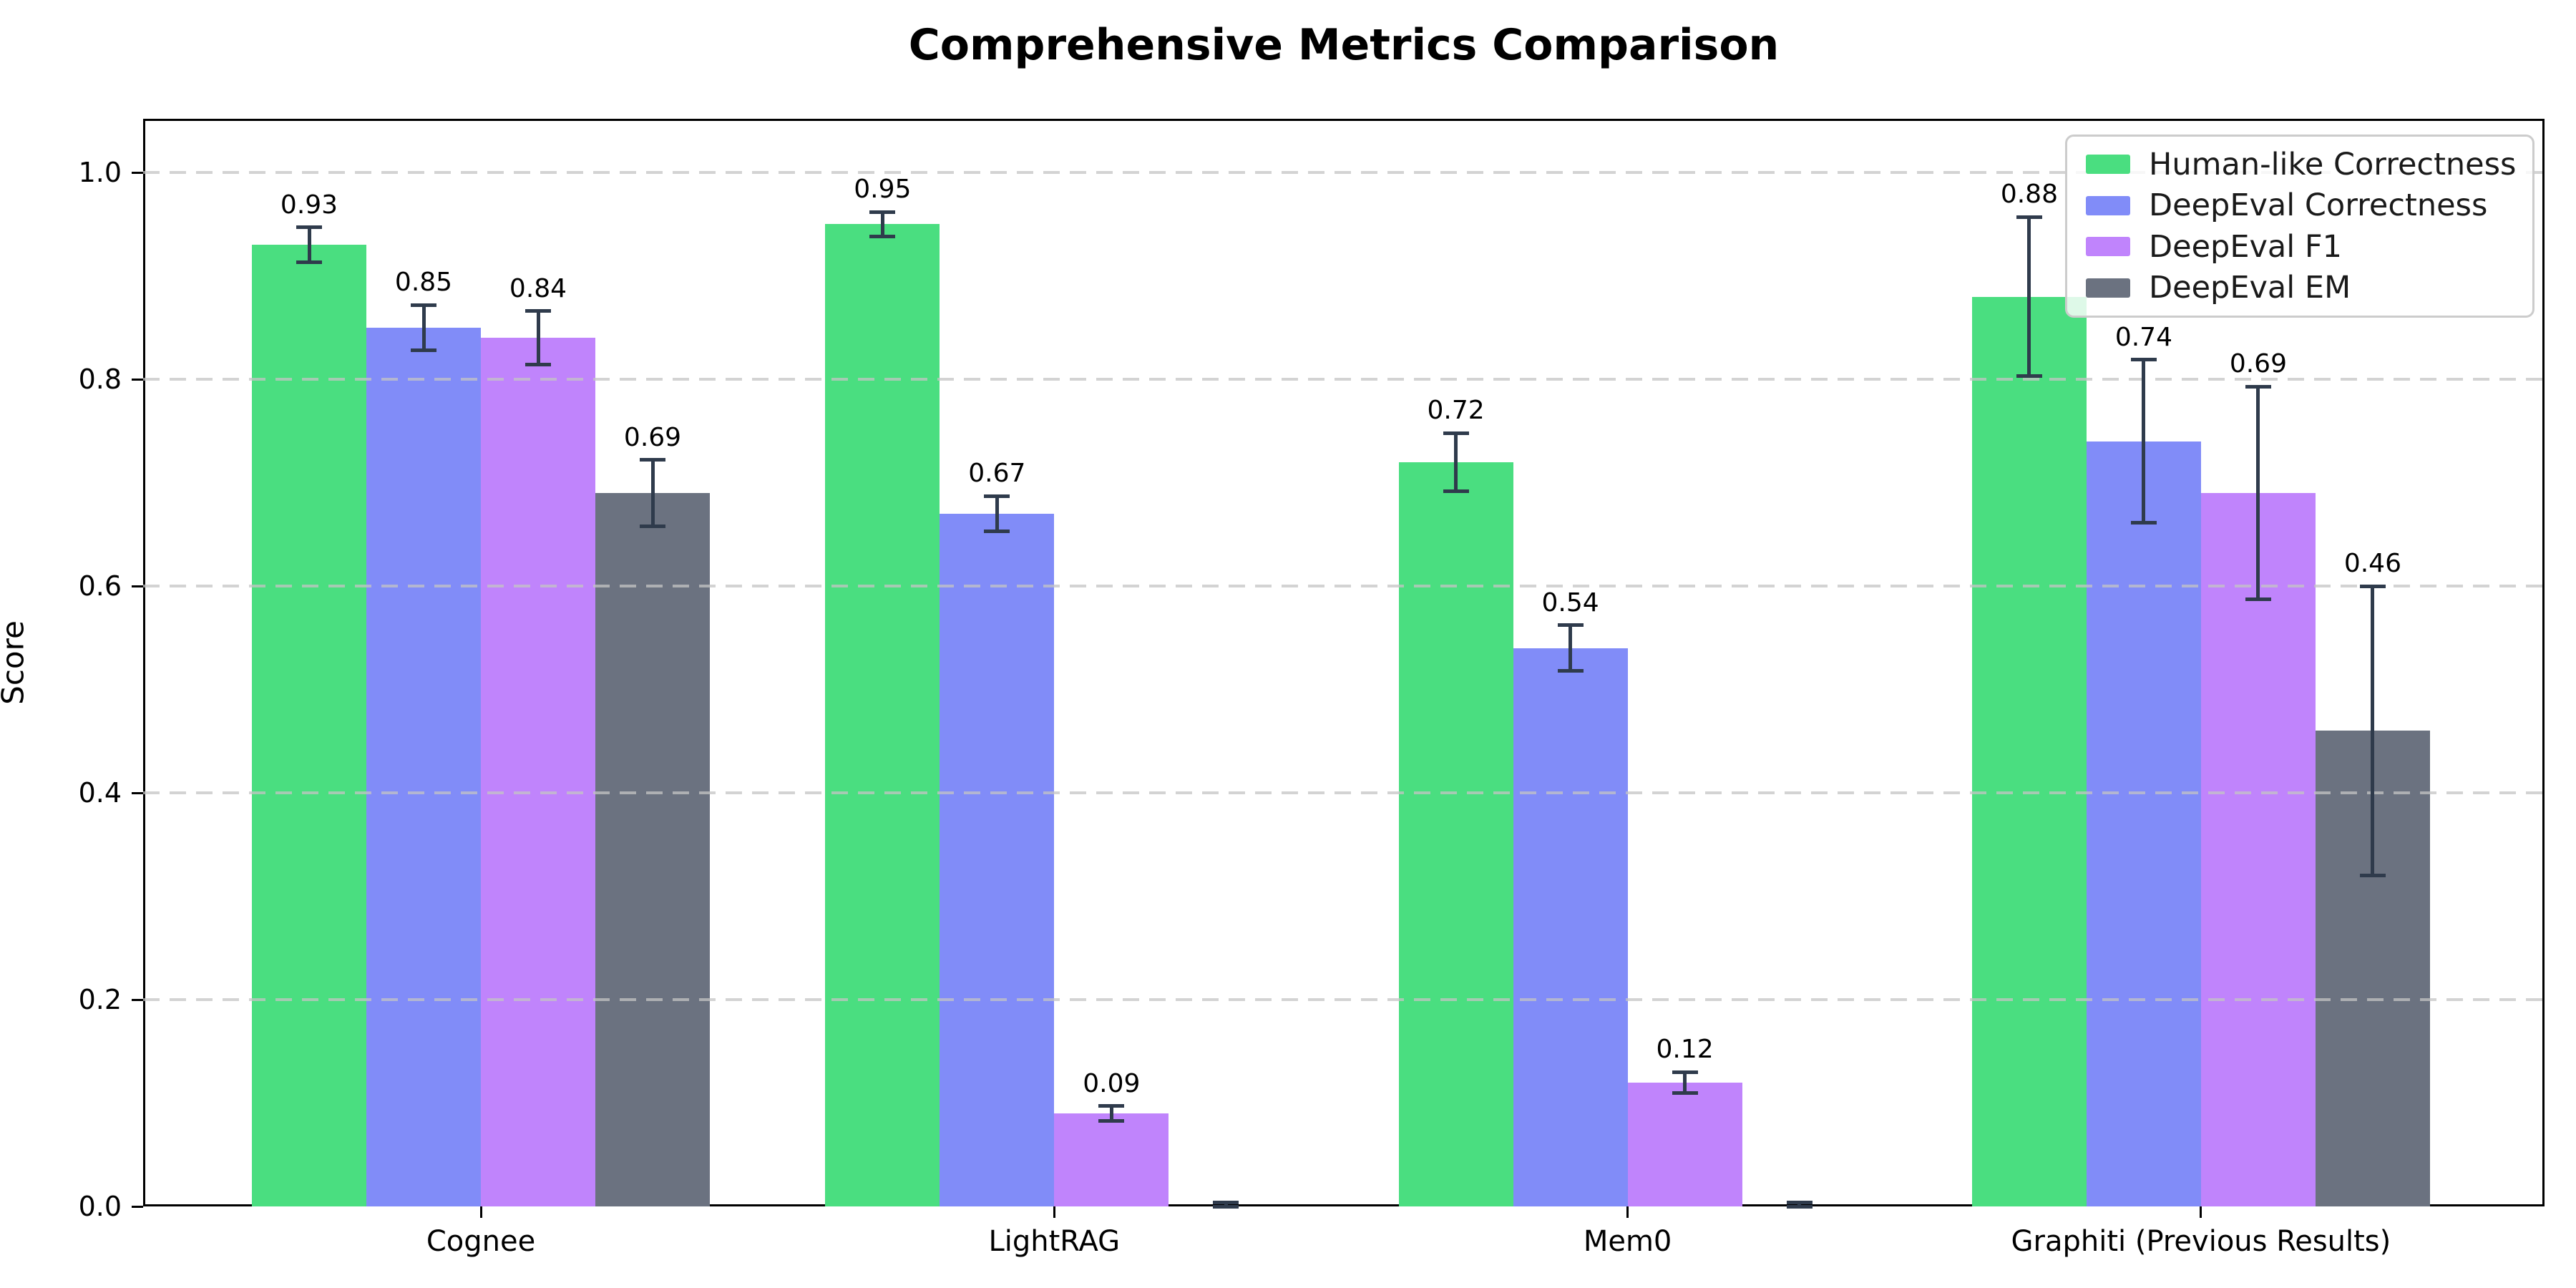 This screenshot has height=1288, width=2576. I want to click on y-axis-label: Score, so click(15, 662).